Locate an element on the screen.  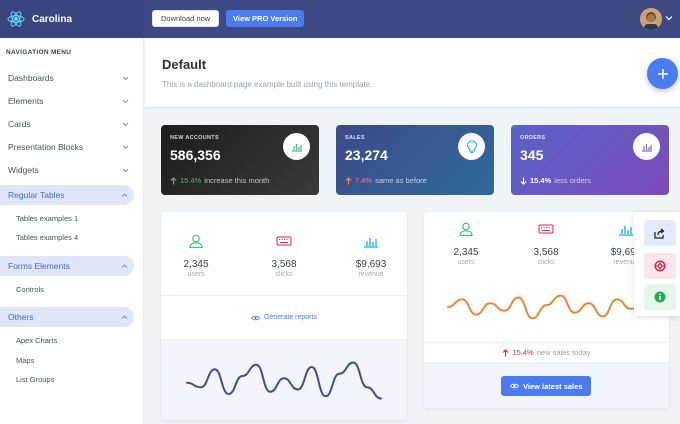
sparkline-chart is located at coordinates (546, 307).